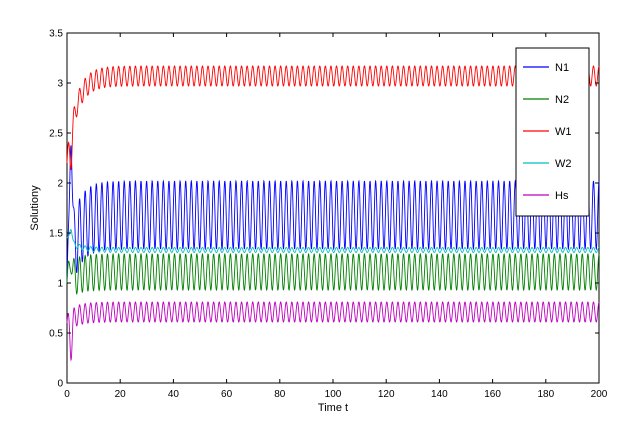 The image size is (628, 427). Describe the element at coordinates (35, 208) in the screenshot. I see `y-axis-label: Solutiony` at that location.